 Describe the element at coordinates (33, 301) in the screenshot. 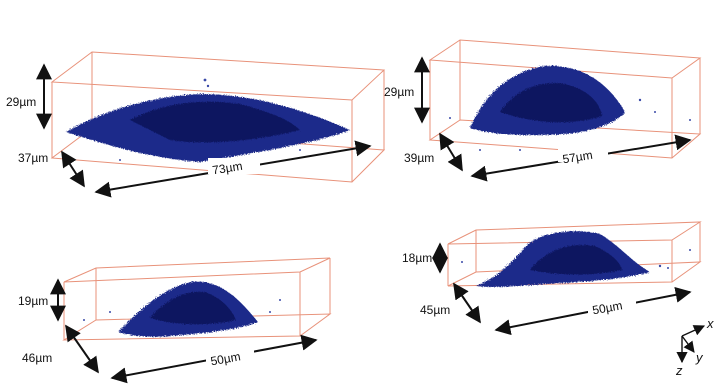

I see `height-label: 19µm` at that location.